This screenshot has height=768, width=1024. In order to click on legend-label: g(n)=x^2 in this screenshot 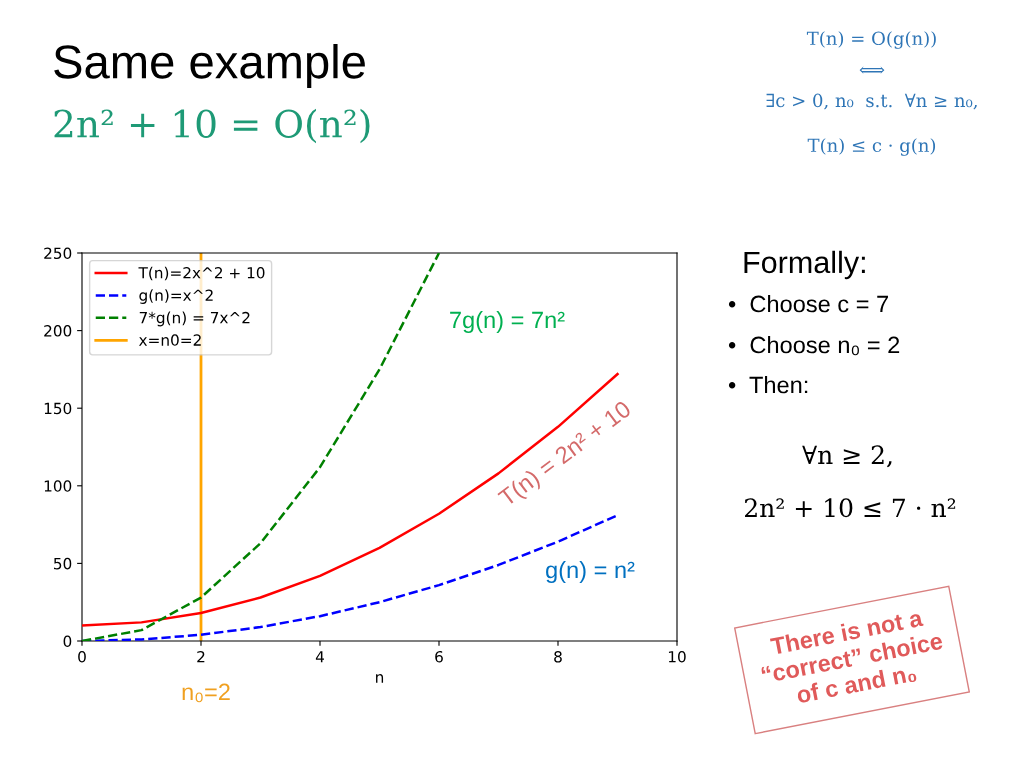, I will do `click(176, 296)`.